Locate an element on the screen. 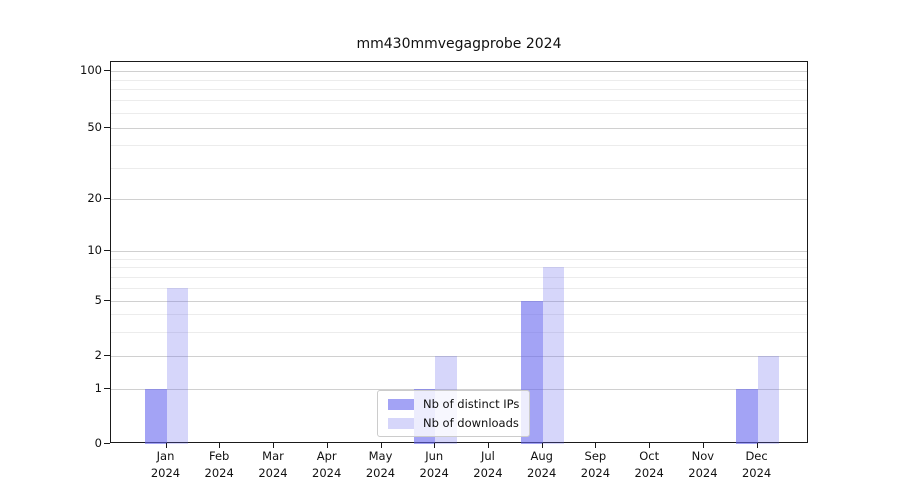 The height and width of the screenshot is (500, 900). legend-swatch-distinct-ips is located at coordinates (401, 404).